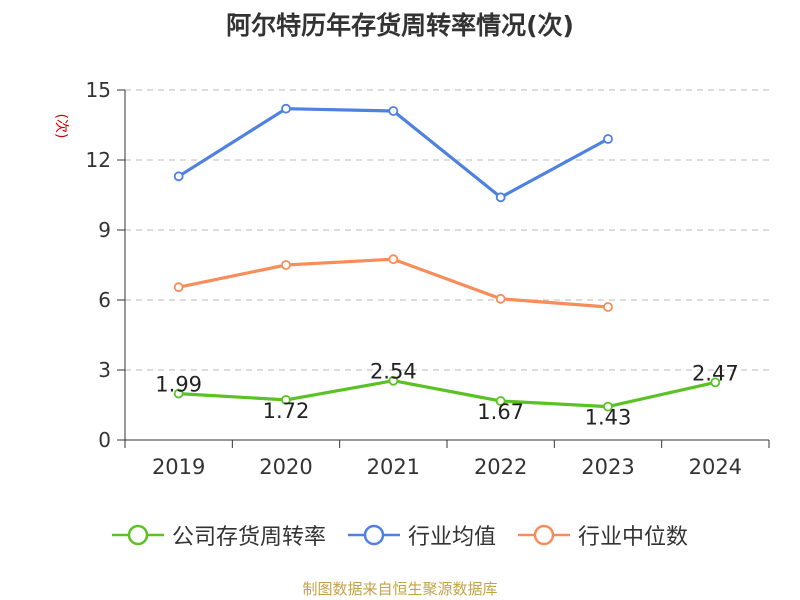 The height and width of the screenshot is (600, 800). I want to click on x-tick-label: 2021, so click(393, 467).